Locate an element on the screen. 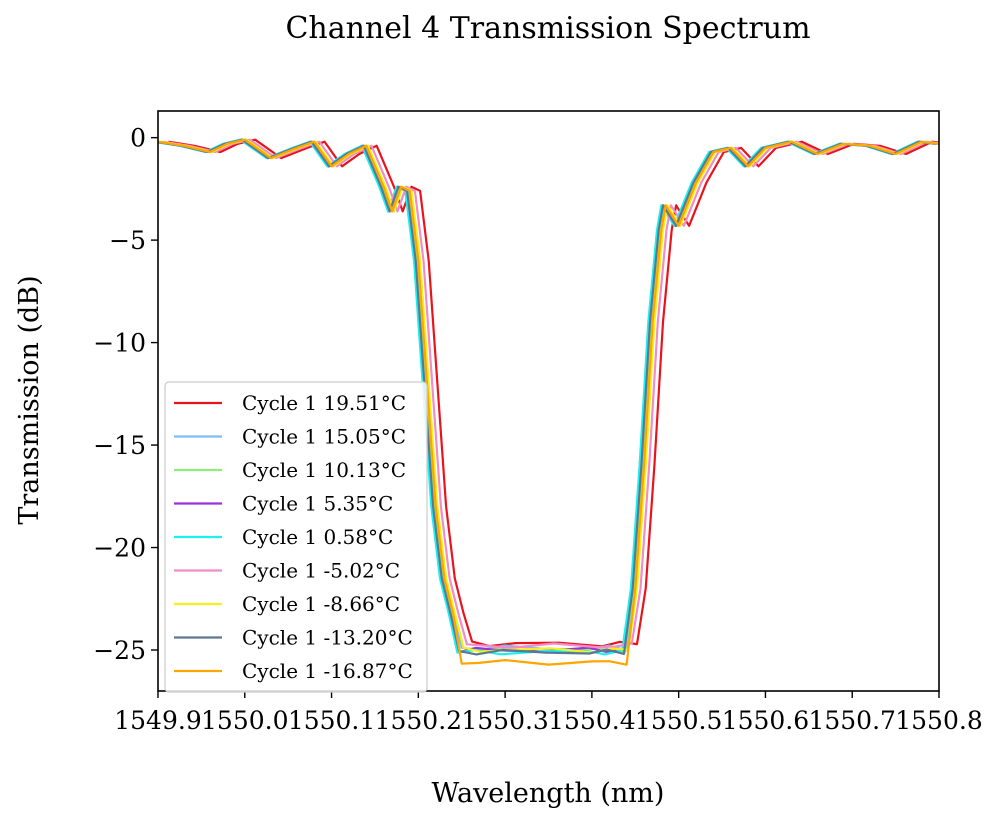  x-tick-label: 1550.6 is located at coordinates (765, 720).